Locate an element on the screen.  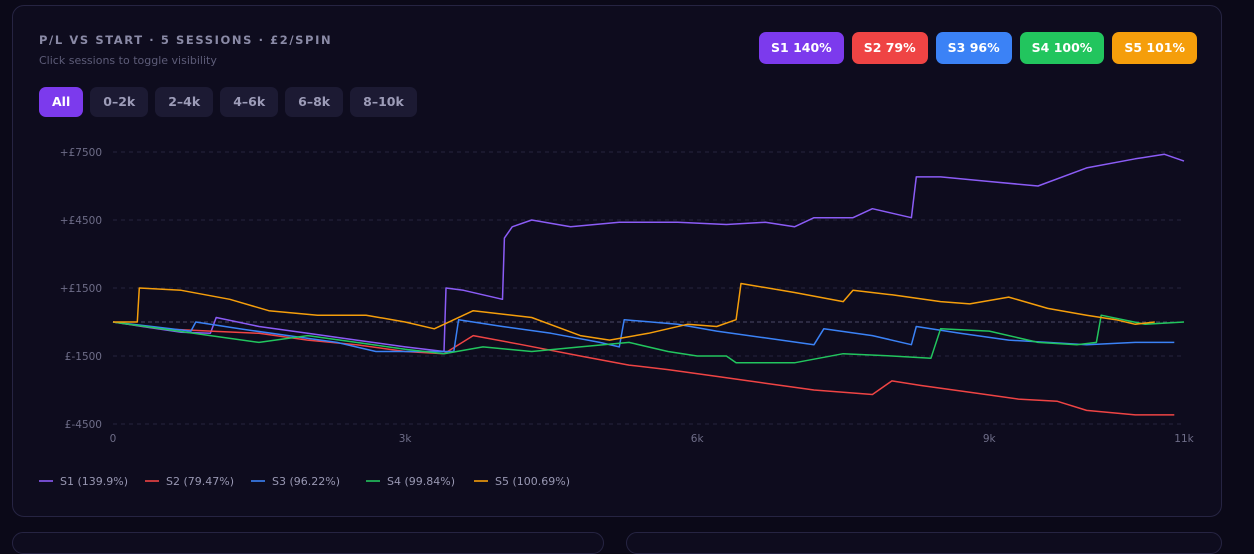
range-button-0-2k: 0–2k is located at coordinates (119, 102).